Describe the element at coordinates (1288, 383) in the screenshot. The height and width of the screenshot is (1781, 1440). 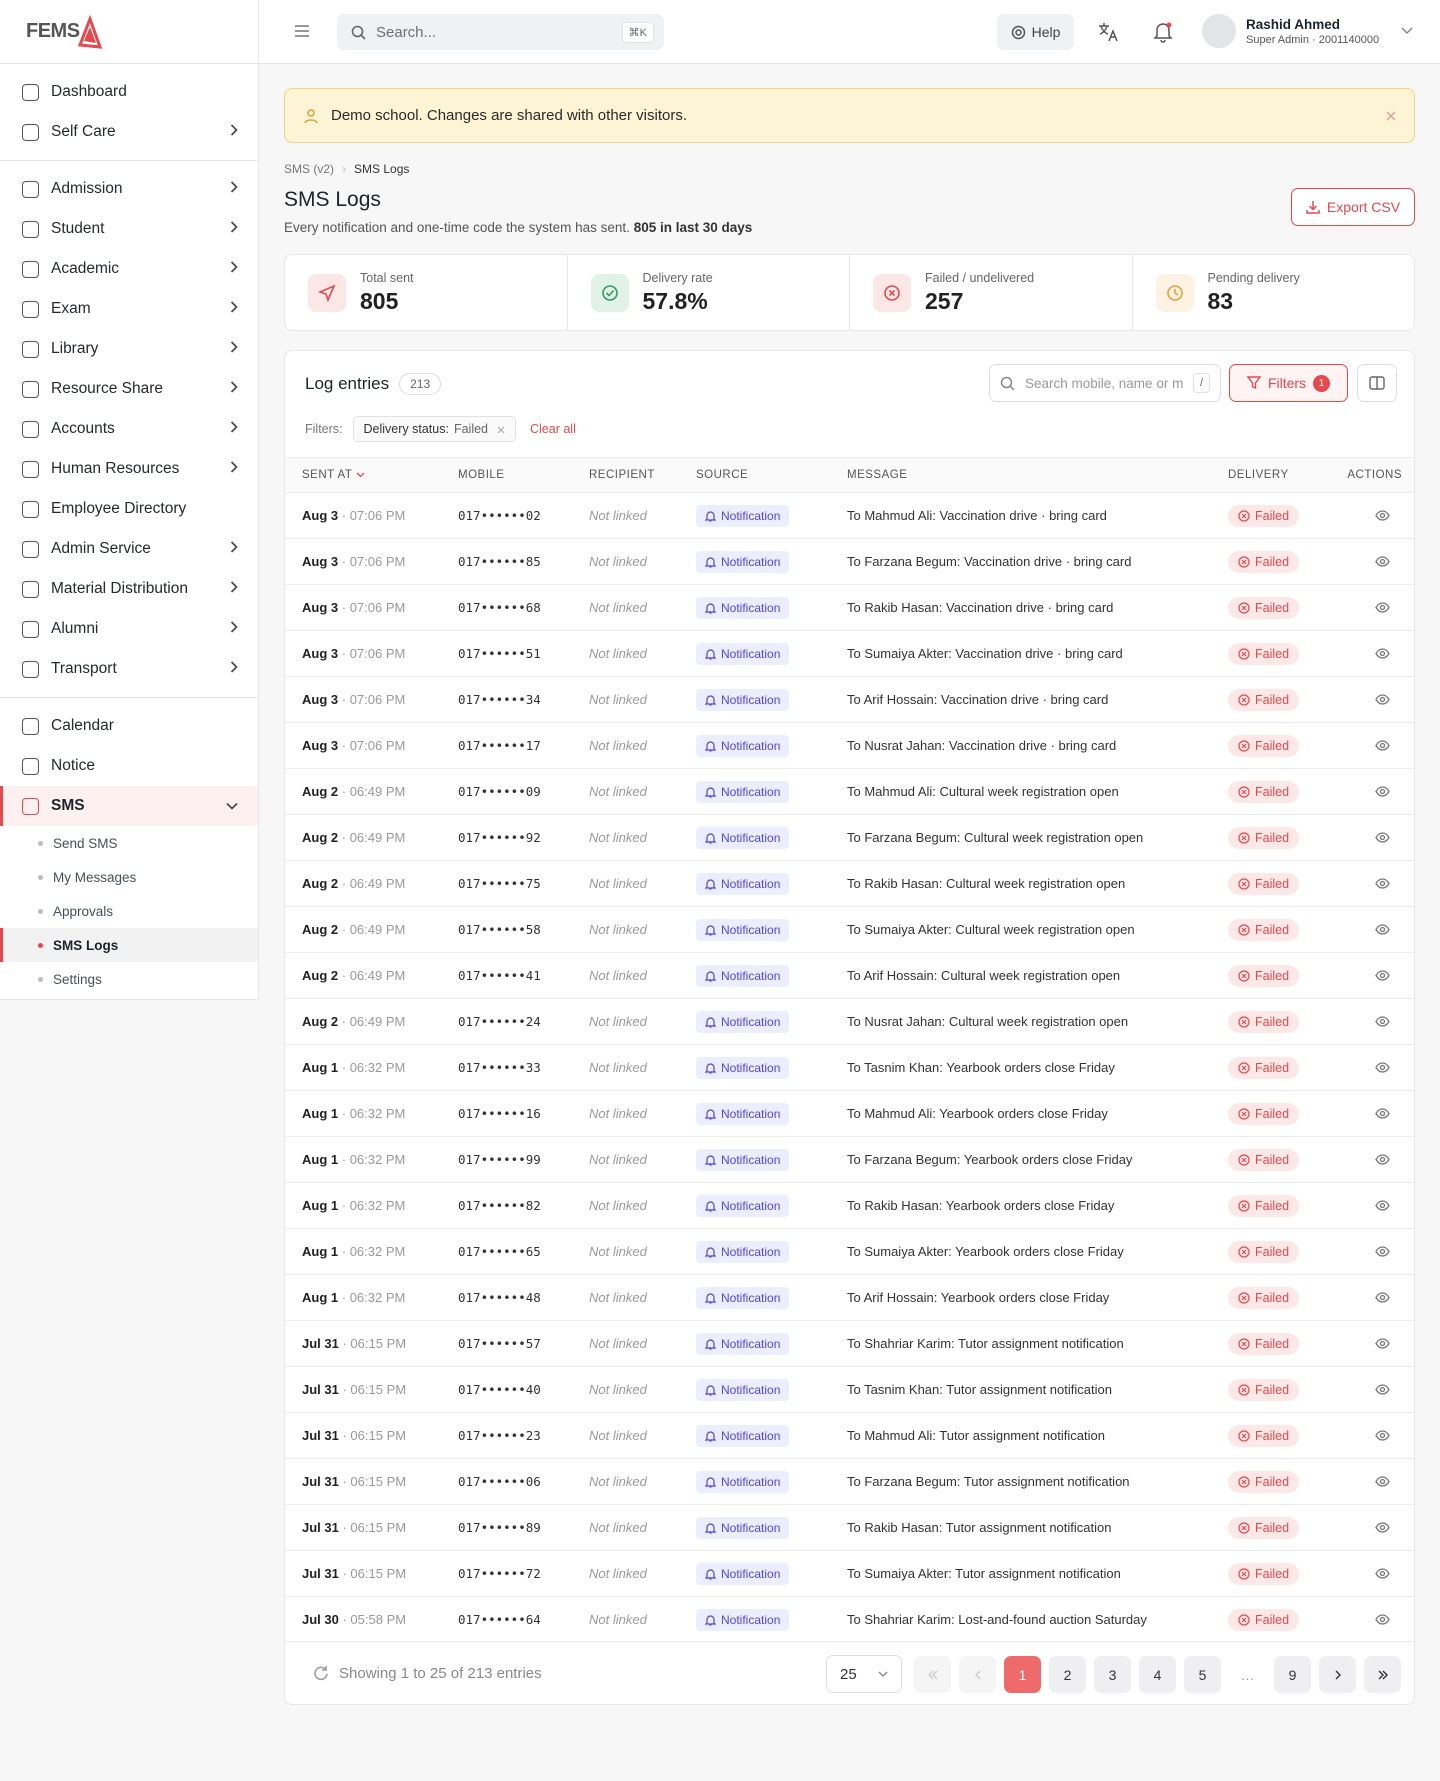
I see `filters-button: Filters 1` at that location.